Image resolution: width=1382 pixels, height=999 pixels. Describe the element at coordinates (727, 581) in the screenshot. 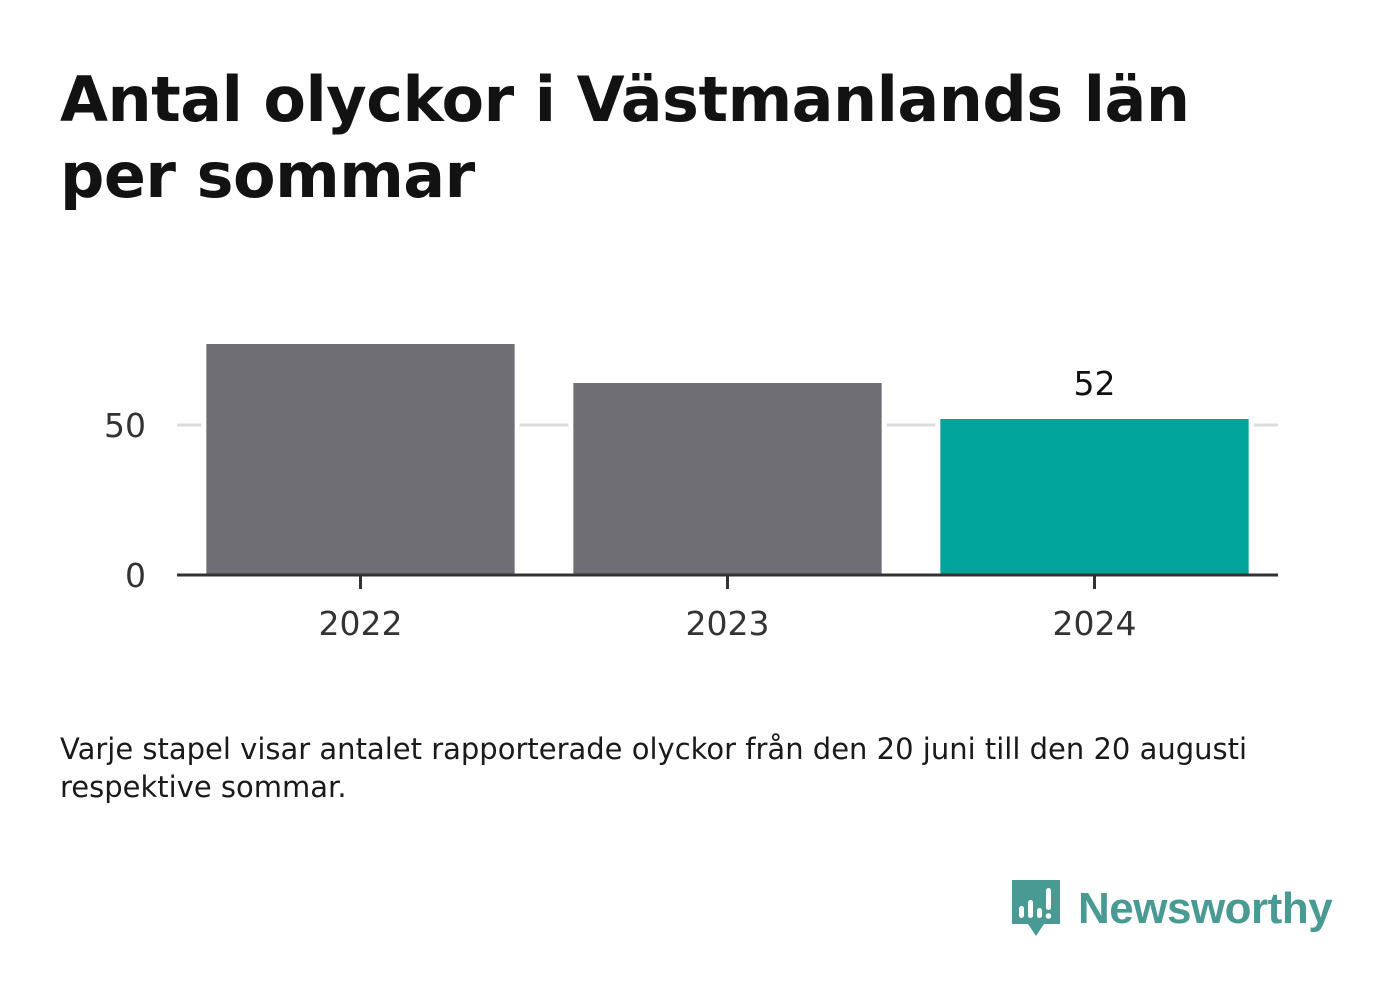

I see `x-axis` at that location.